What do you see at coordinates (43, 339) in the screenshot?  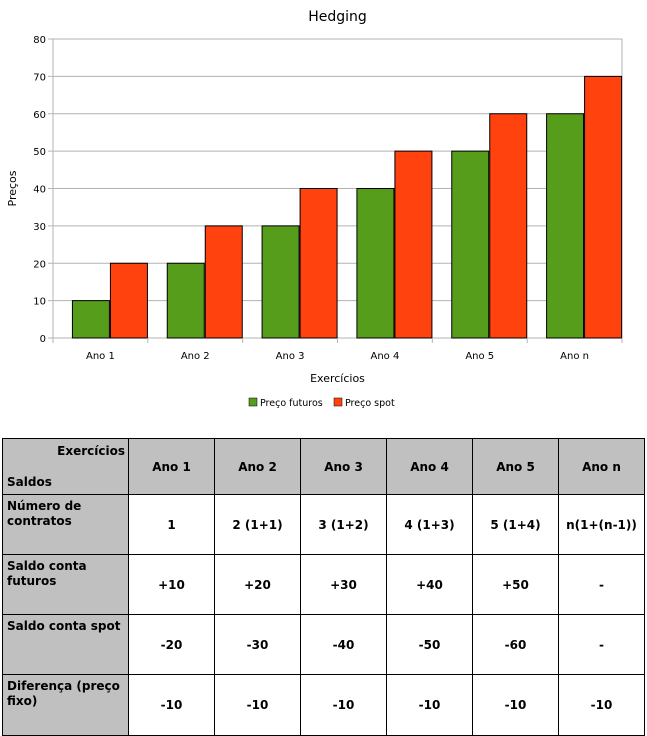 I see `y-tick-label: 0` at bounding box center [43, 339].